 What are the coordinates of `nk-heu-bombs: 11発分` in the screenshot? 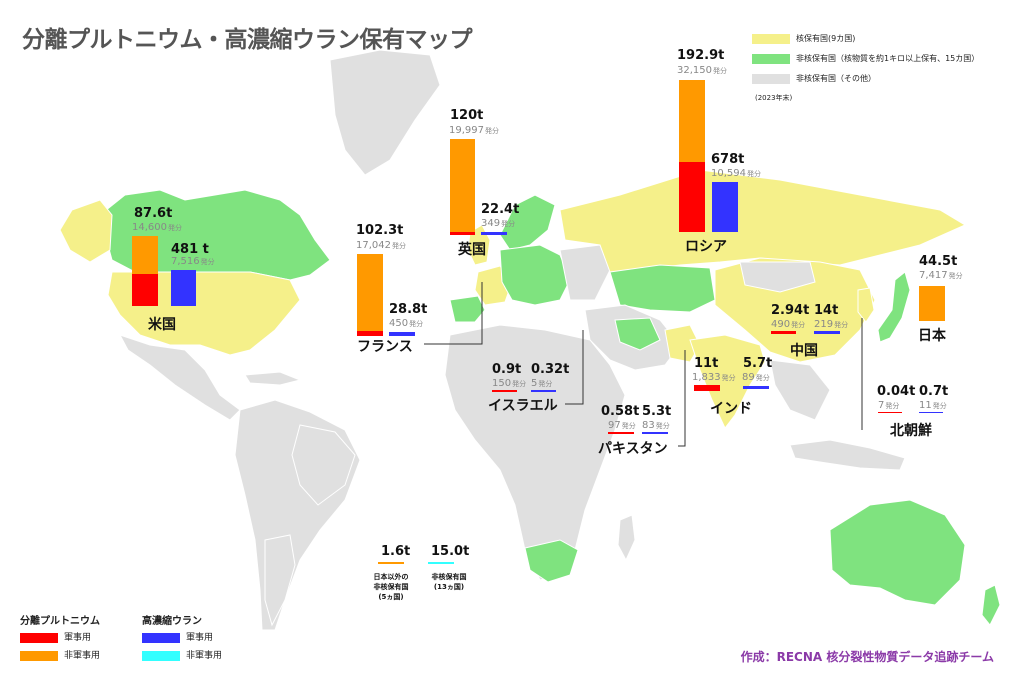 It's located at (933, 405).